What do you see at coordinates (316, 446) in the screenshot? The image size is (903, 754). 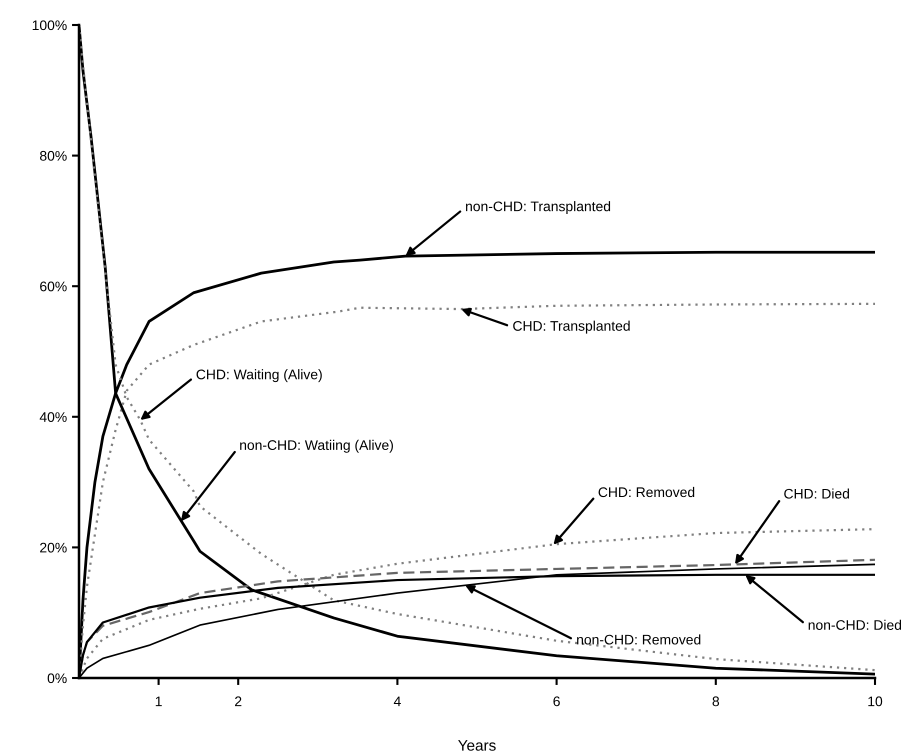 I see `annotation: non-CHD: Watiing (Alive)` at bounding box center [316, 446].